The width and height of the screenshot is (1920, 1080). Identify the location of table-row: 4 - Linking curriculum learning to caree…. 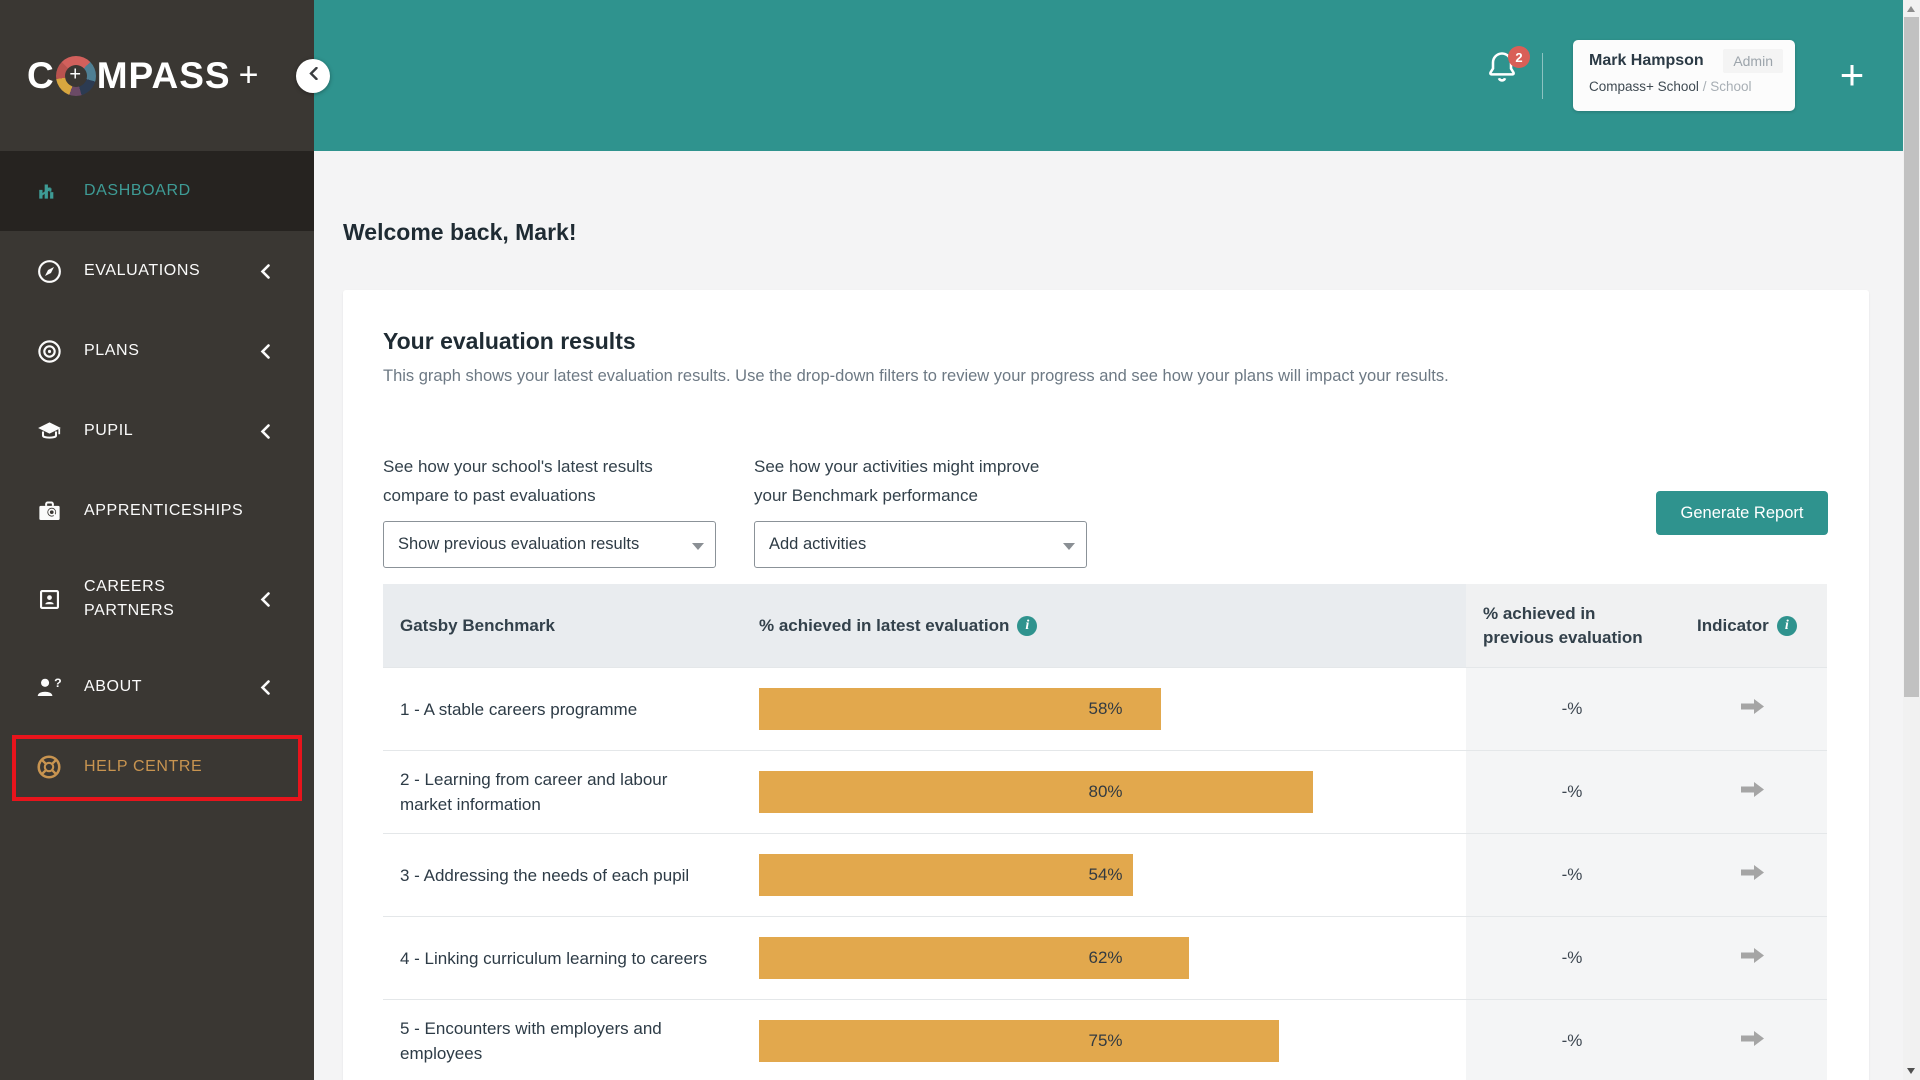
(1105, 957).